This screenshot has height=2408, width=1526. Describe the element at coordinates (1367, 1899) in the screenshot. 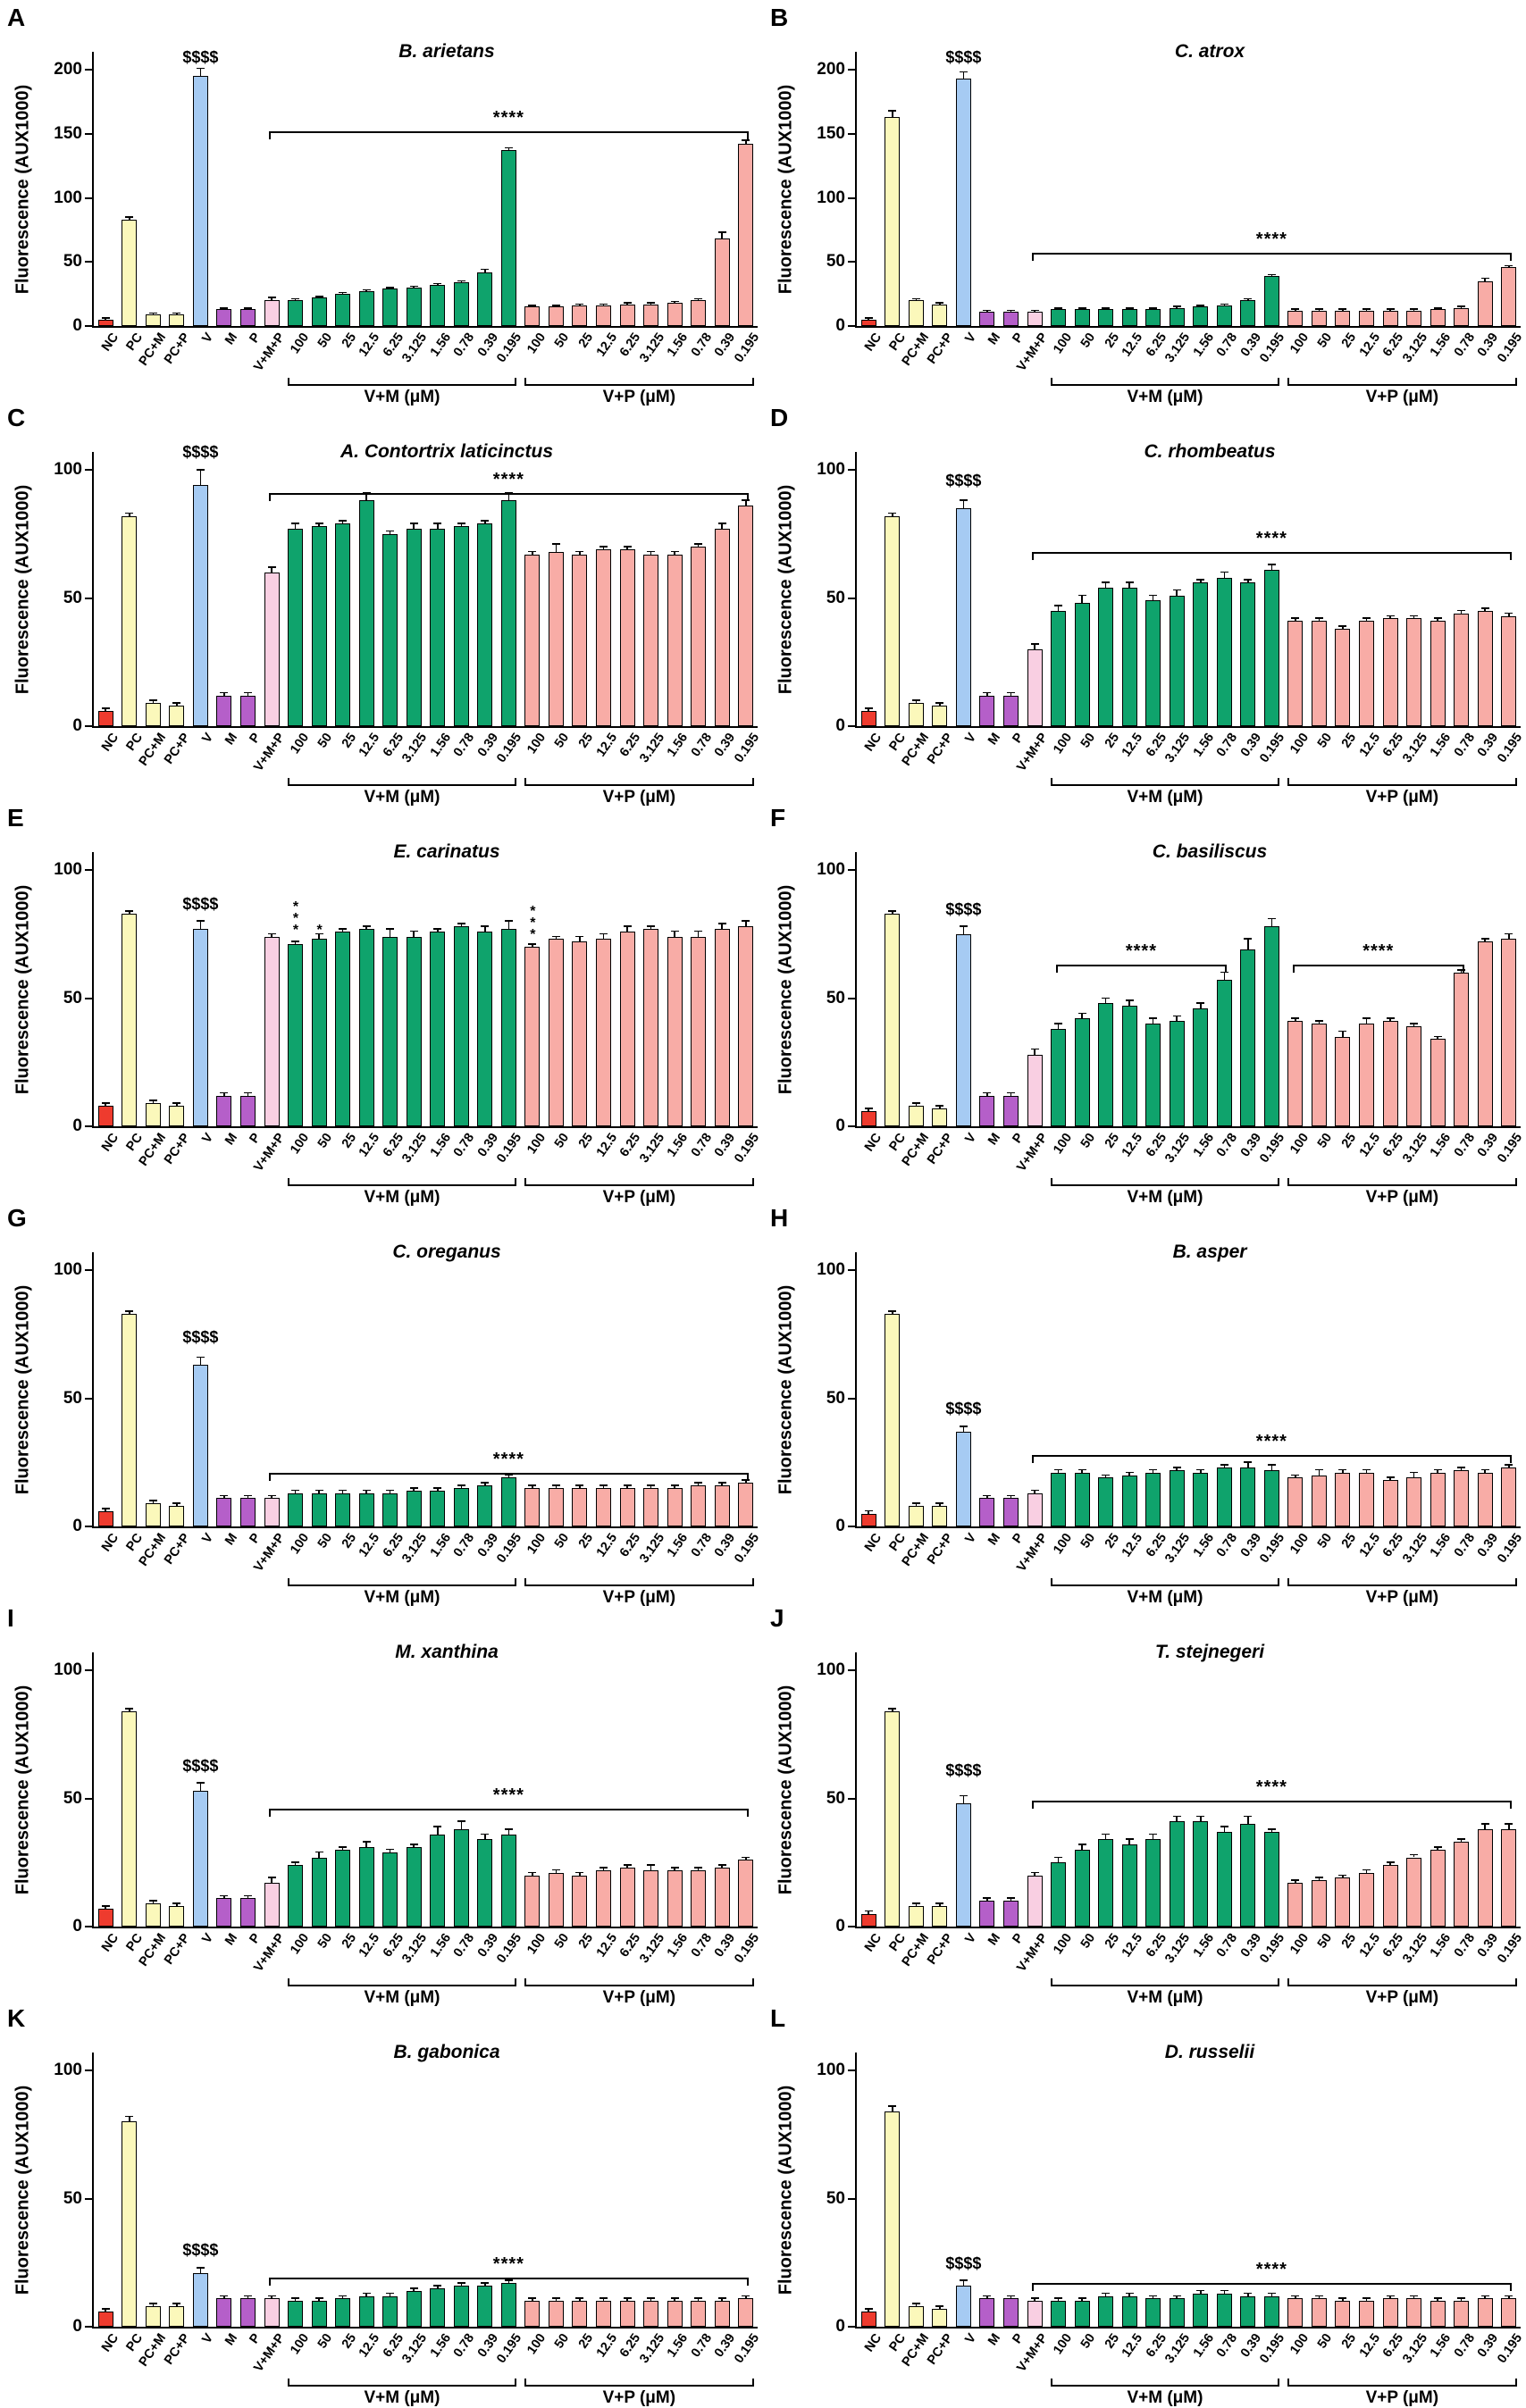

I see `bar-12.5` at that location.